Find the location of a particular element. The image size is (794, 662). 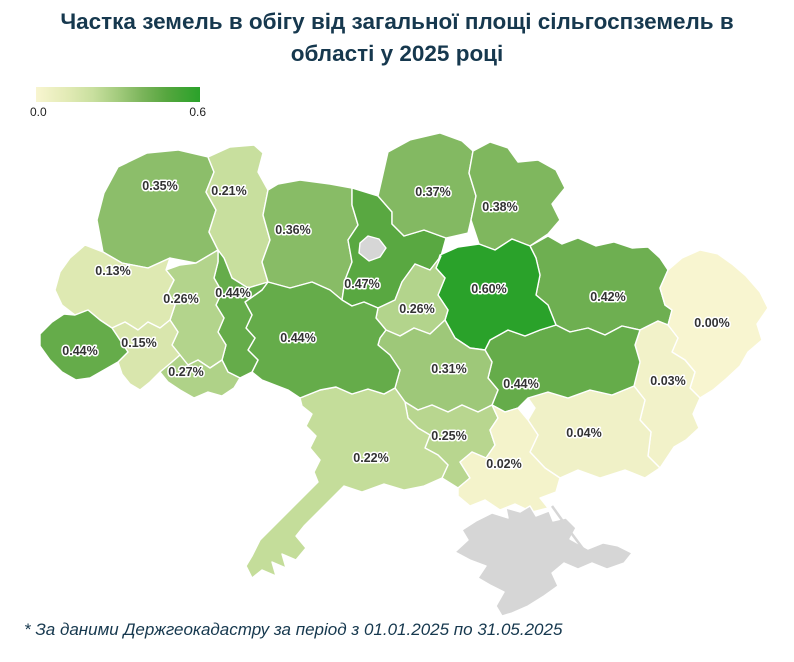

region-value-label-volyn: 0.35% is located at coordinates (159, 186).